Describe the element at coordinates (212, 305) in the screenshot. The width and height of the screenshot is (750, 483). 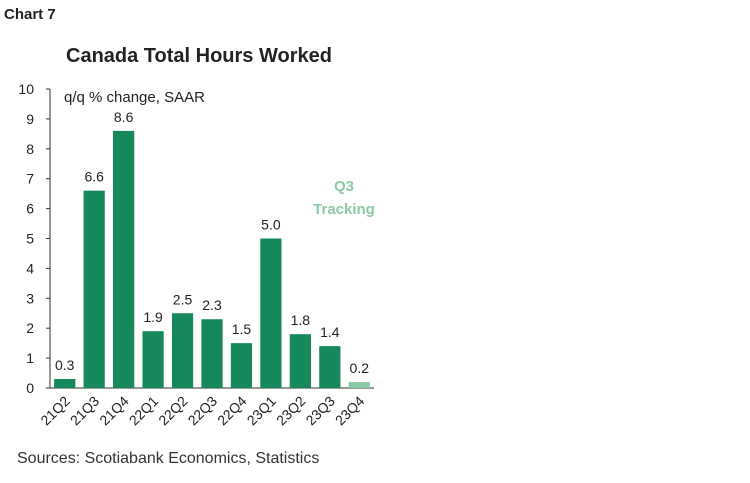
I see `data-label: 2.3` at that location.